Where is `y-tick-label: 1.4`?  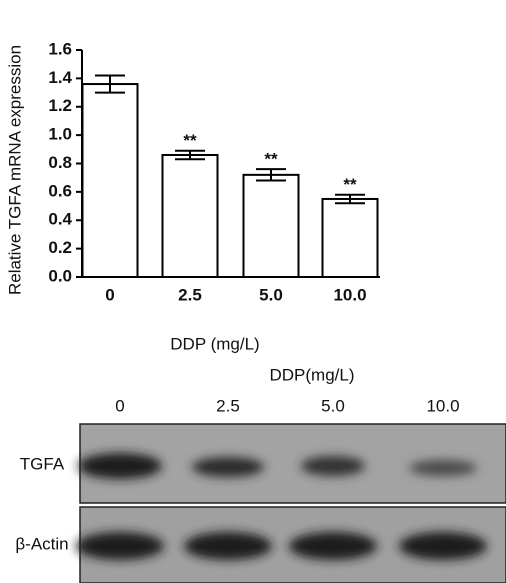
y-tick-label: 1.4 is located at coordinates (60, 77).